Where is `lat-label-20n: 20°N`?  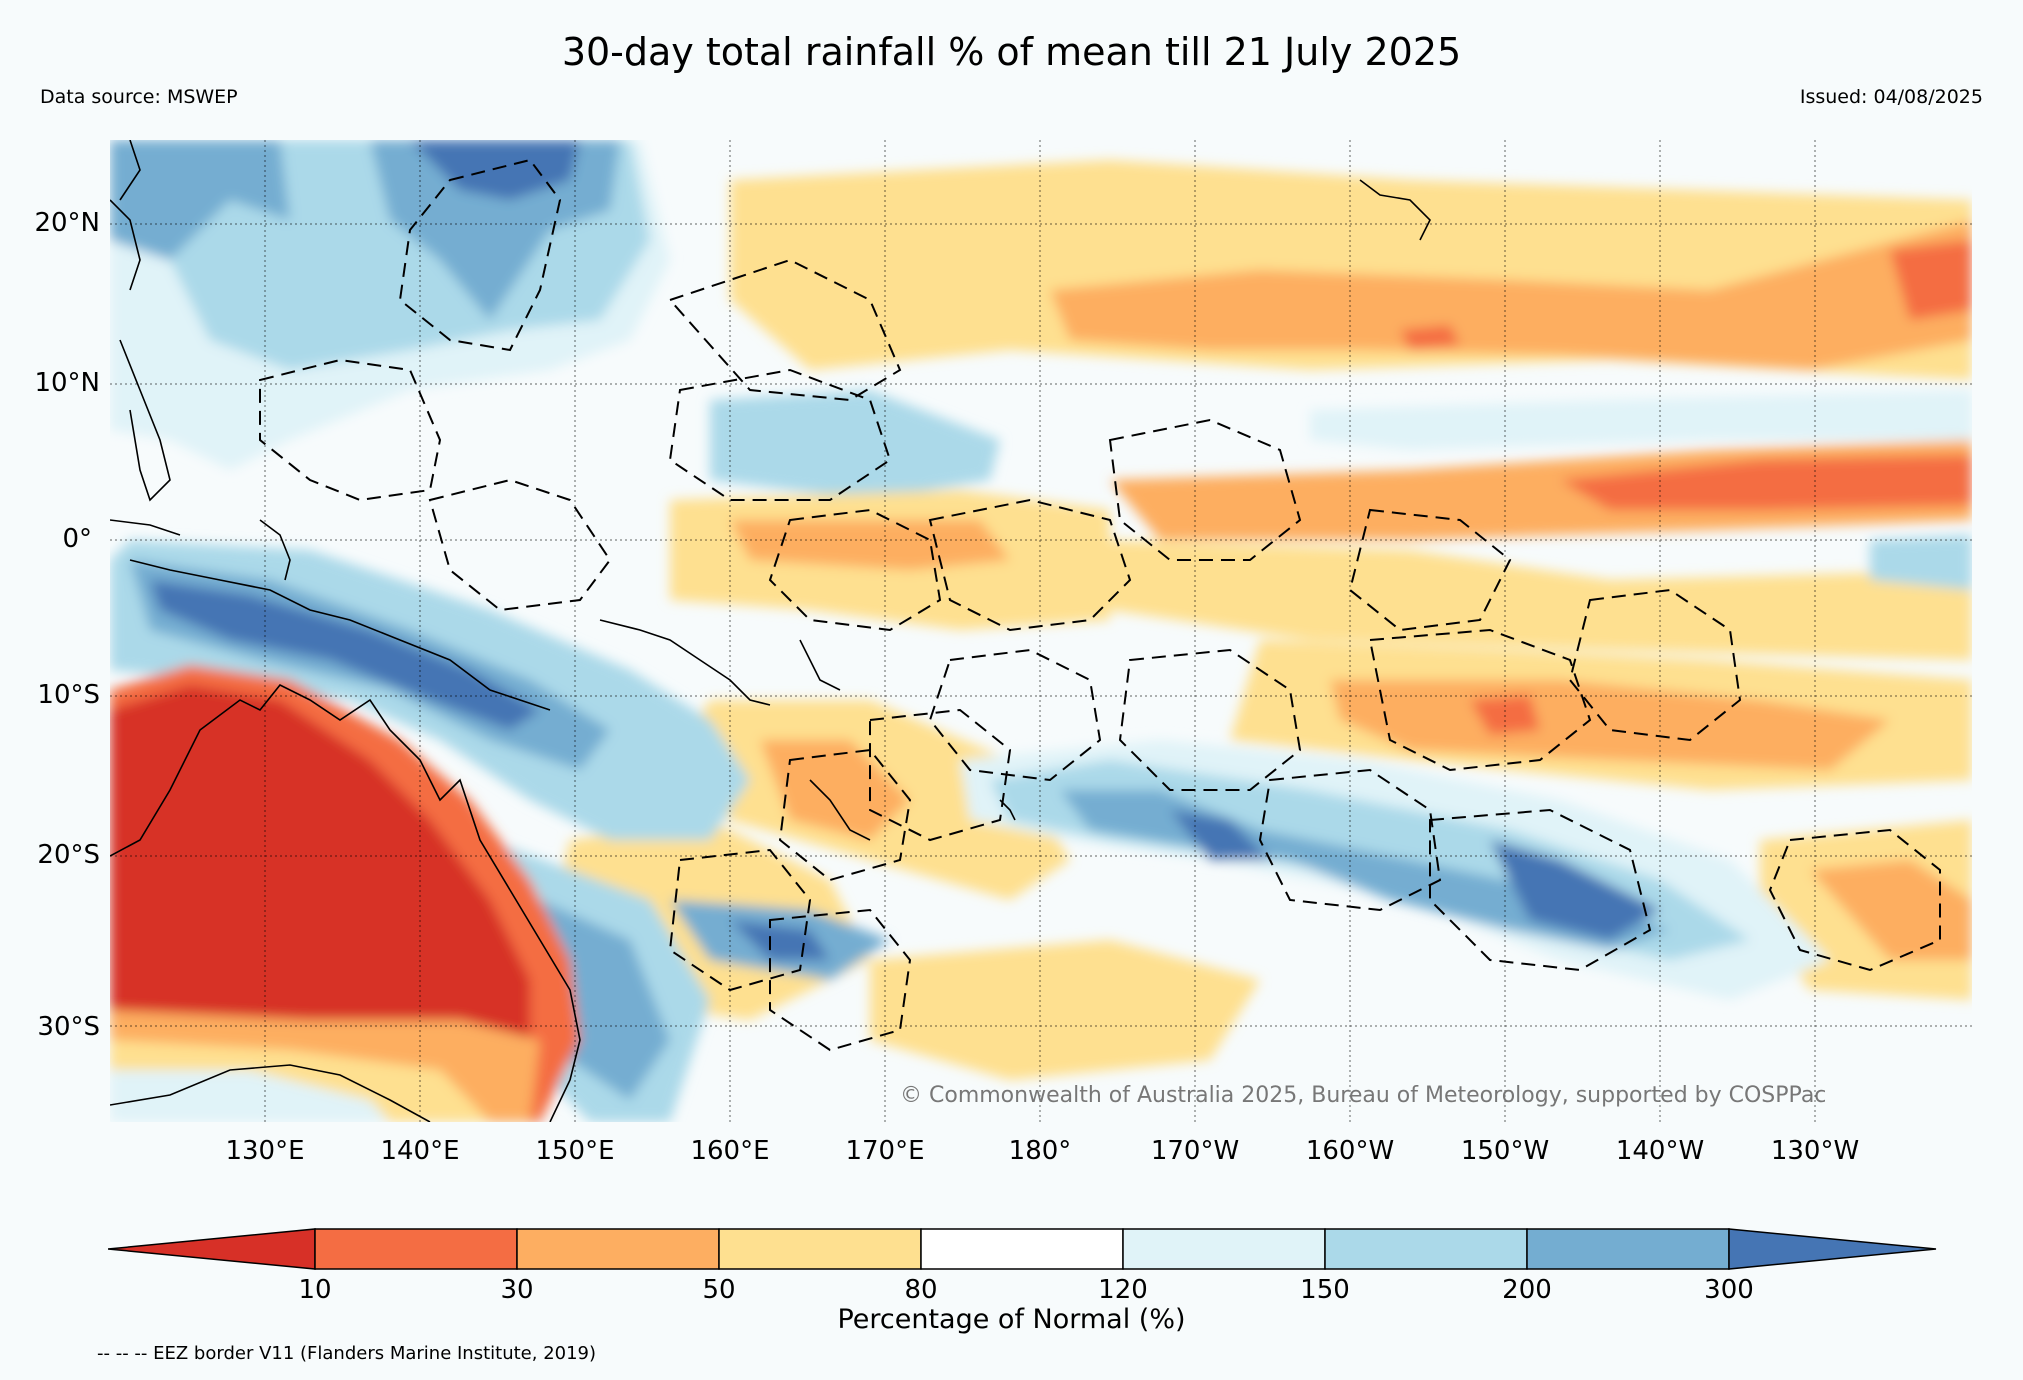 lat-label-20n: 20°N is located at coordinates (67, 223).